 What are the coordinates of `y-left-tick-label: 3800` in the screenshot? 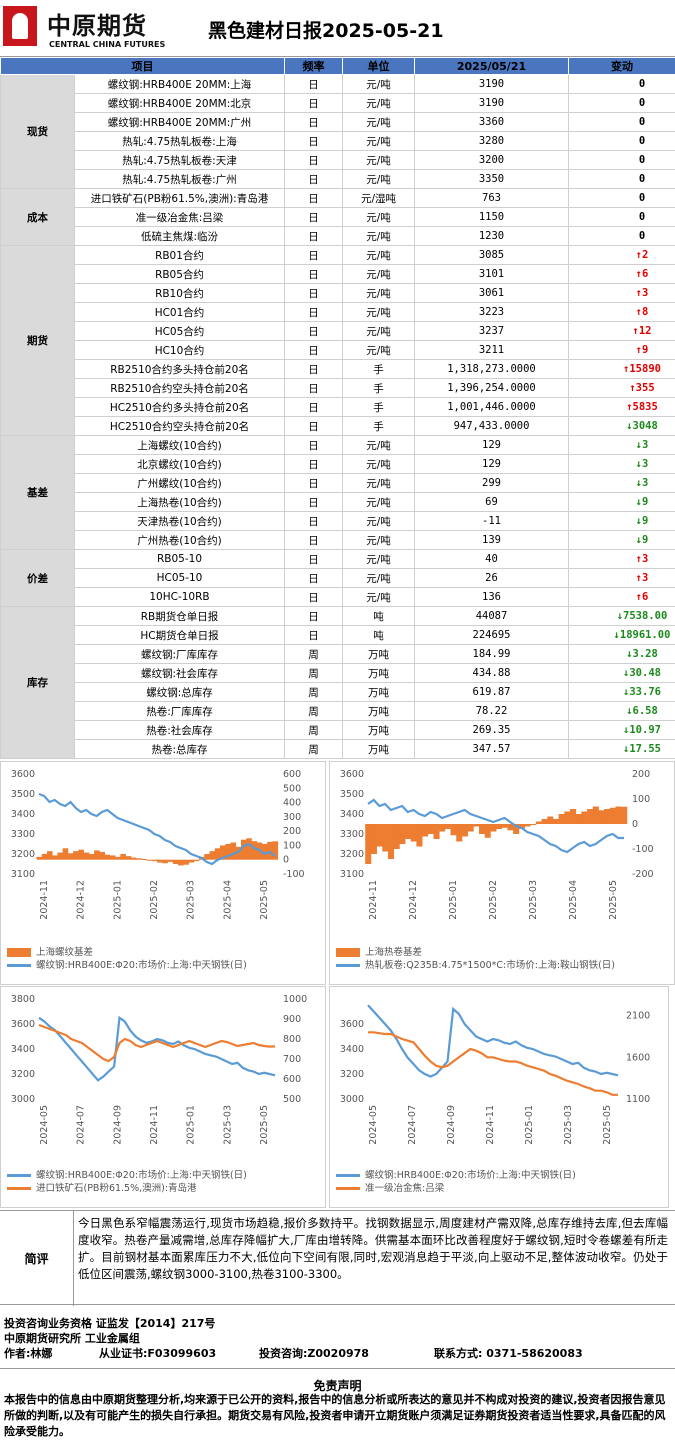 It's located at (23, 999).